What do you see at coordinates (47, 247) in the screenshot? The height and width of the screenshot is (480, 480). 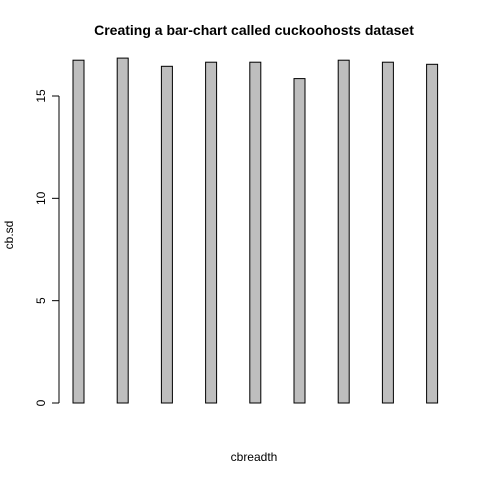 I see `y-axis: 0 5 10 15` at bounding box center [47, 247].